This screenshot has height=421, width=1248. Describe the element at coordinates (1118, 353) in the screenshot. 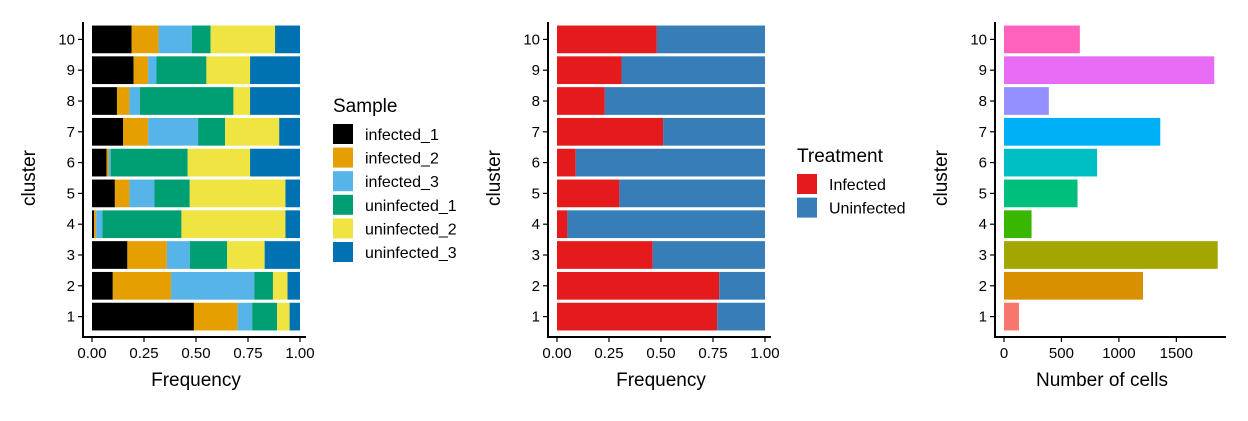

I see `x-tick-label-1000: 1000` at that location.